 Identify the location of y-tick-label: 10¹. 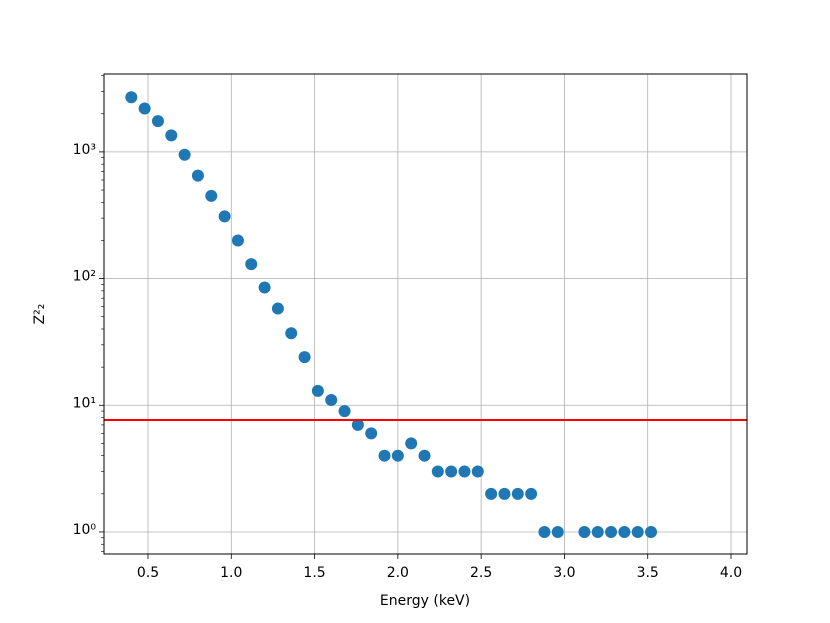
(84, 403).